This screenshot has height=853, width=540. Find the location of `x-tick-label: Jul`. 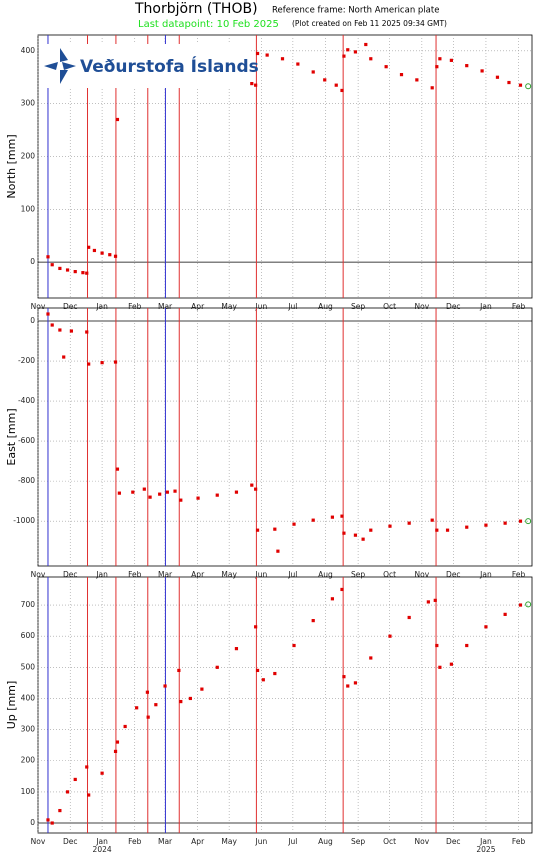

x-tick-label: Jul is located at coordinates (292, 574).